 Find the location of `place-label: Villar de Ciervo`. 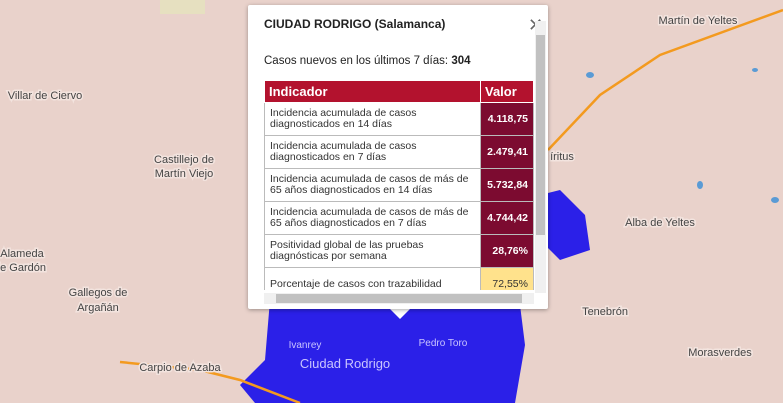

place-label: Villar de Ciervo is located at coordinates (45, 96).